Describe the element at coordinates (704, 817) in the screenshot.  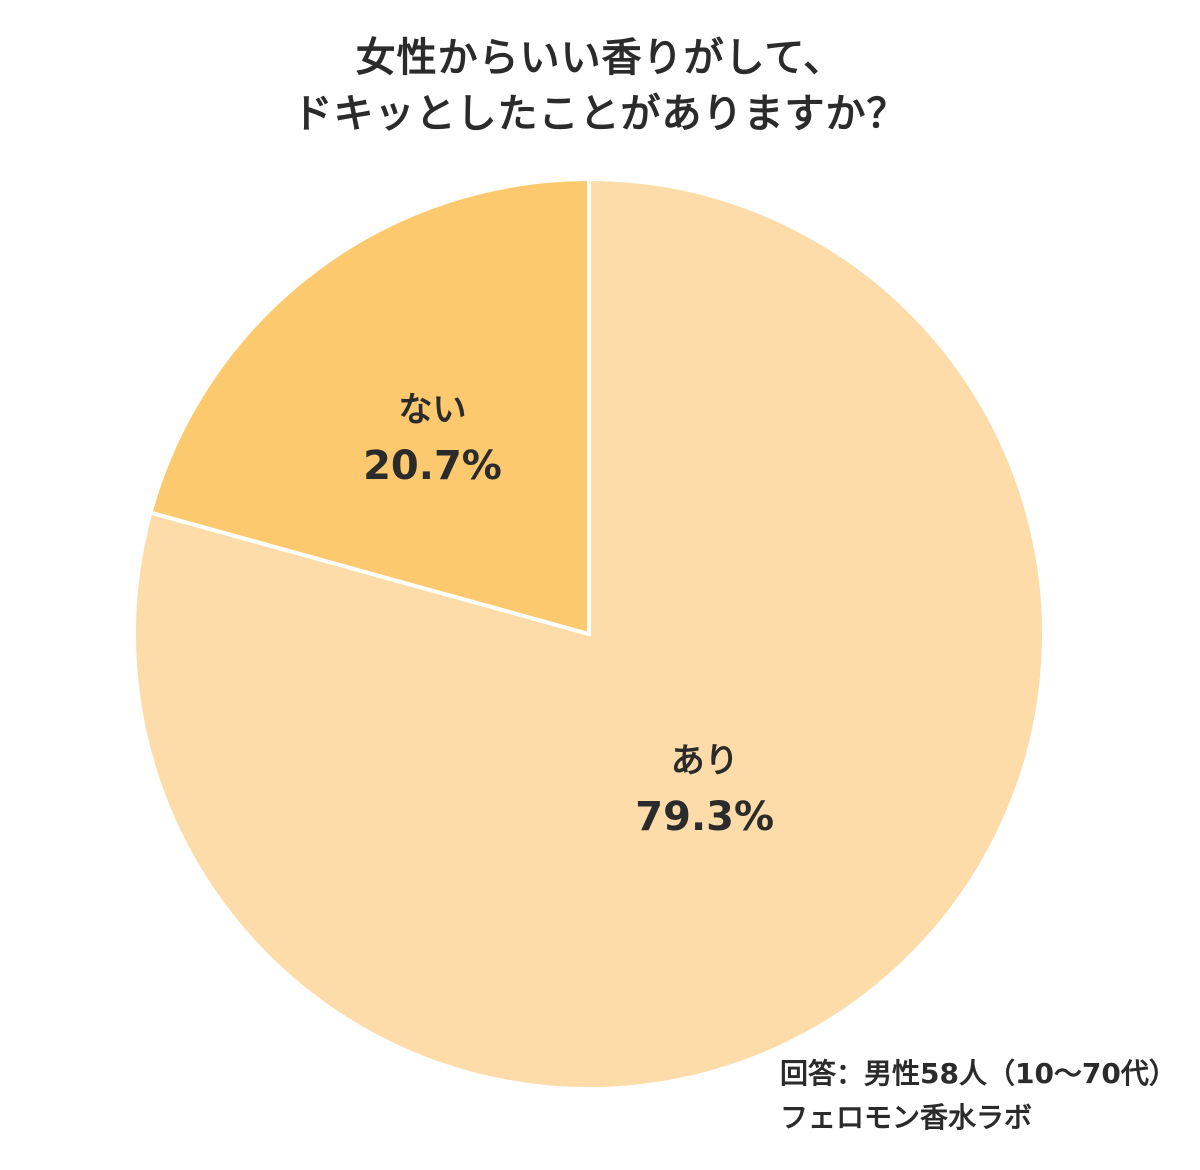
I see `slice-value-label-1: 79.3%` at that location.